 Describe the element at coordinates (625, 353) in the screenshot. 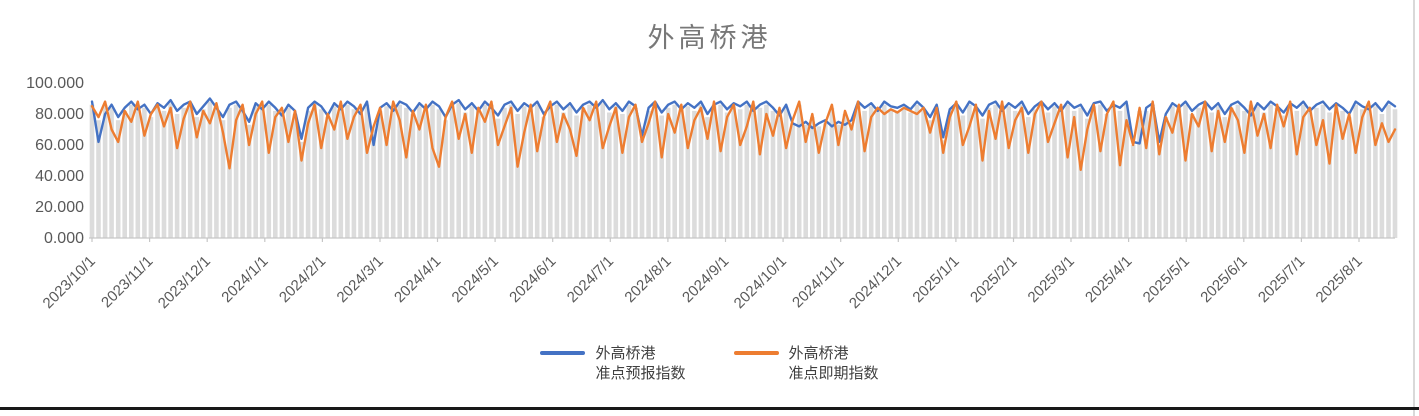

I see `legend-label-forecast-line1: 外高桥港` at that location.